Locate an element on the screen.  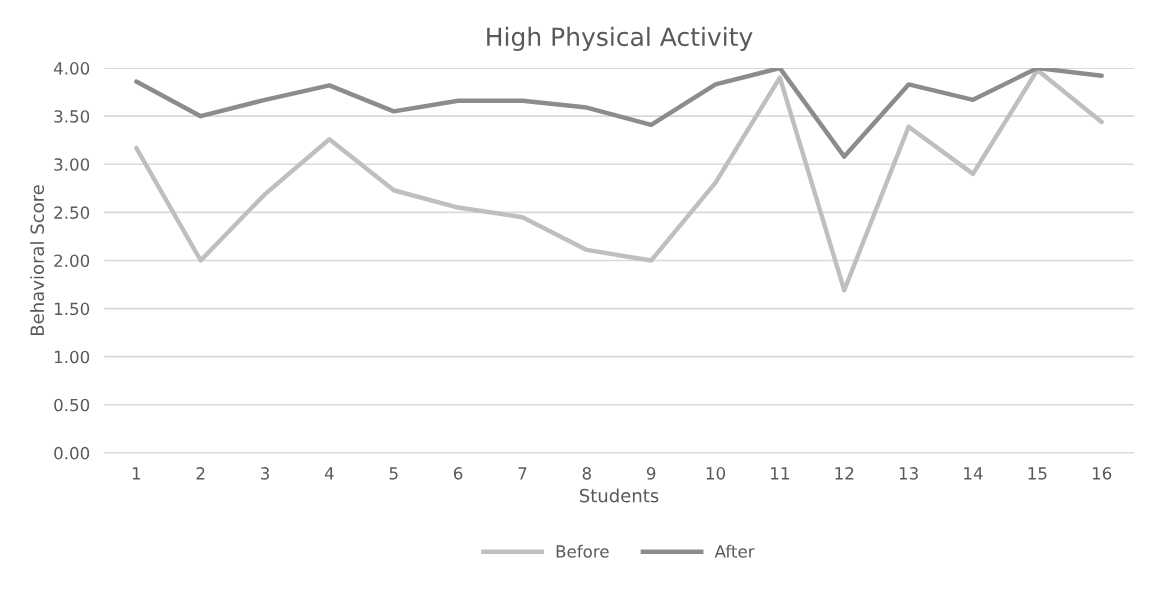
x-tick-label: 8 is located at coordinates (586, 473).